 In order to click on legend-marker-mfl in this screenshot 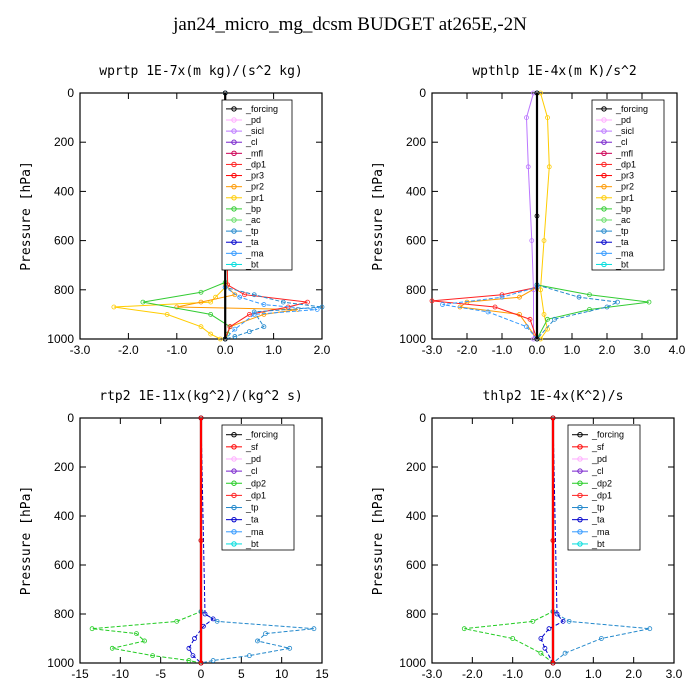, I will do `click(604, 153)`.